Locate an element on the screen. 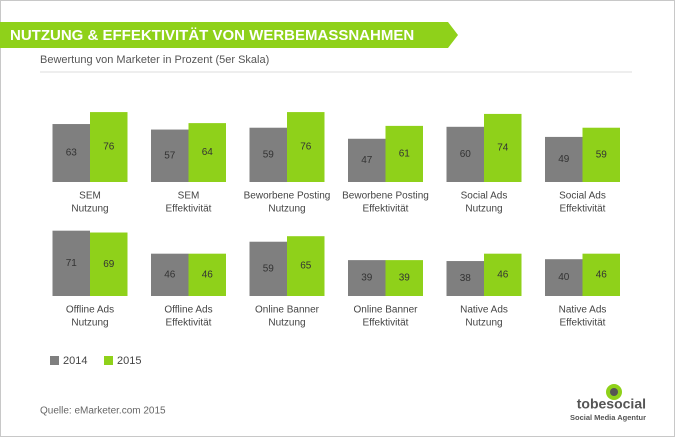 The height and width of the screenshot is (437, 675). logo-name: tobesocial is located at coordinates (611, 404).